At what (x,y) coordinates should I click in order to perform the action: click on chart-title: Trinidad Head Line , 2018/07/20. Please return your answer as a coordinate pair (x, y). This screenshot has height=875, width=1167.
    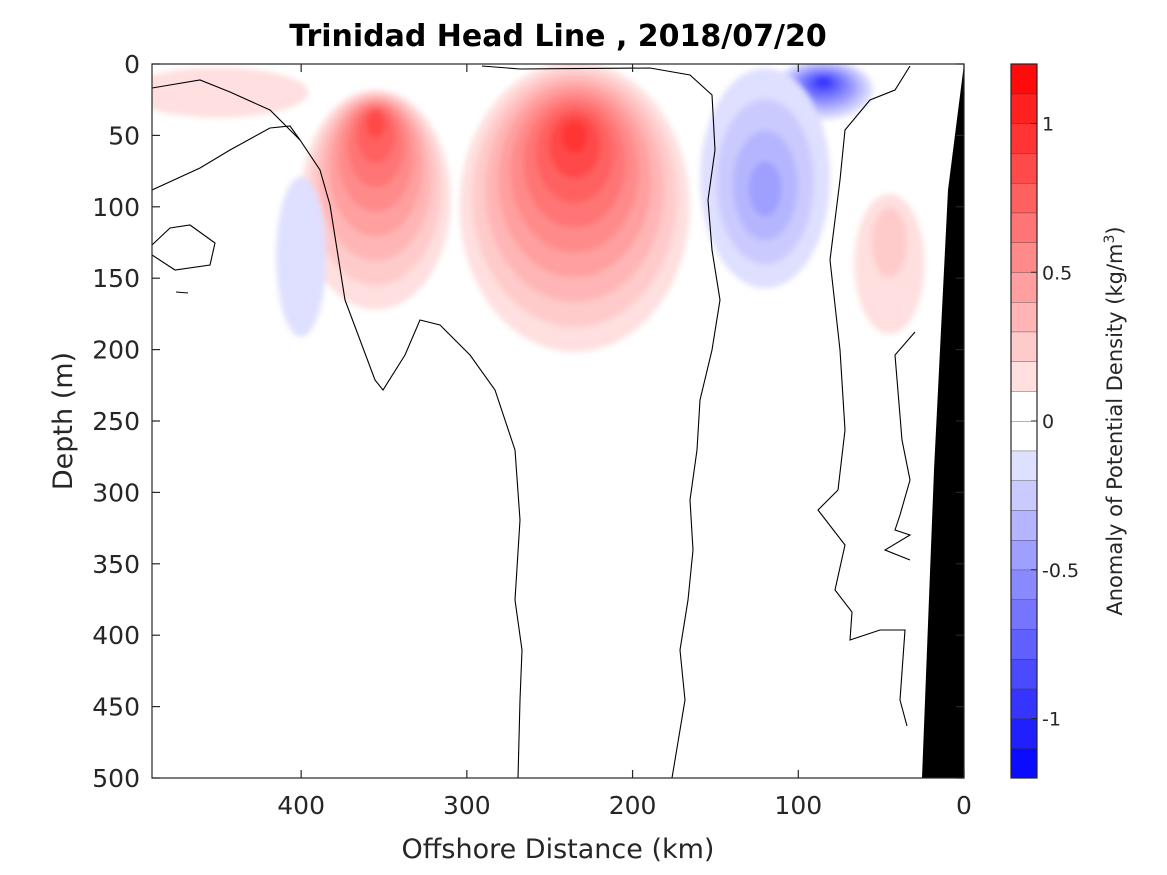
    Looking at the image, I should click on (557, 36).